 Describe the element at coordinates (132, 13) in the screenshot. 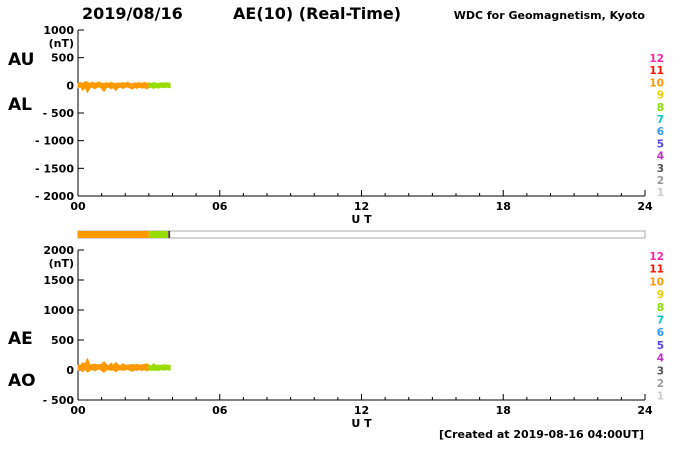

I see `plot-date: 2019/08/16` at that location.